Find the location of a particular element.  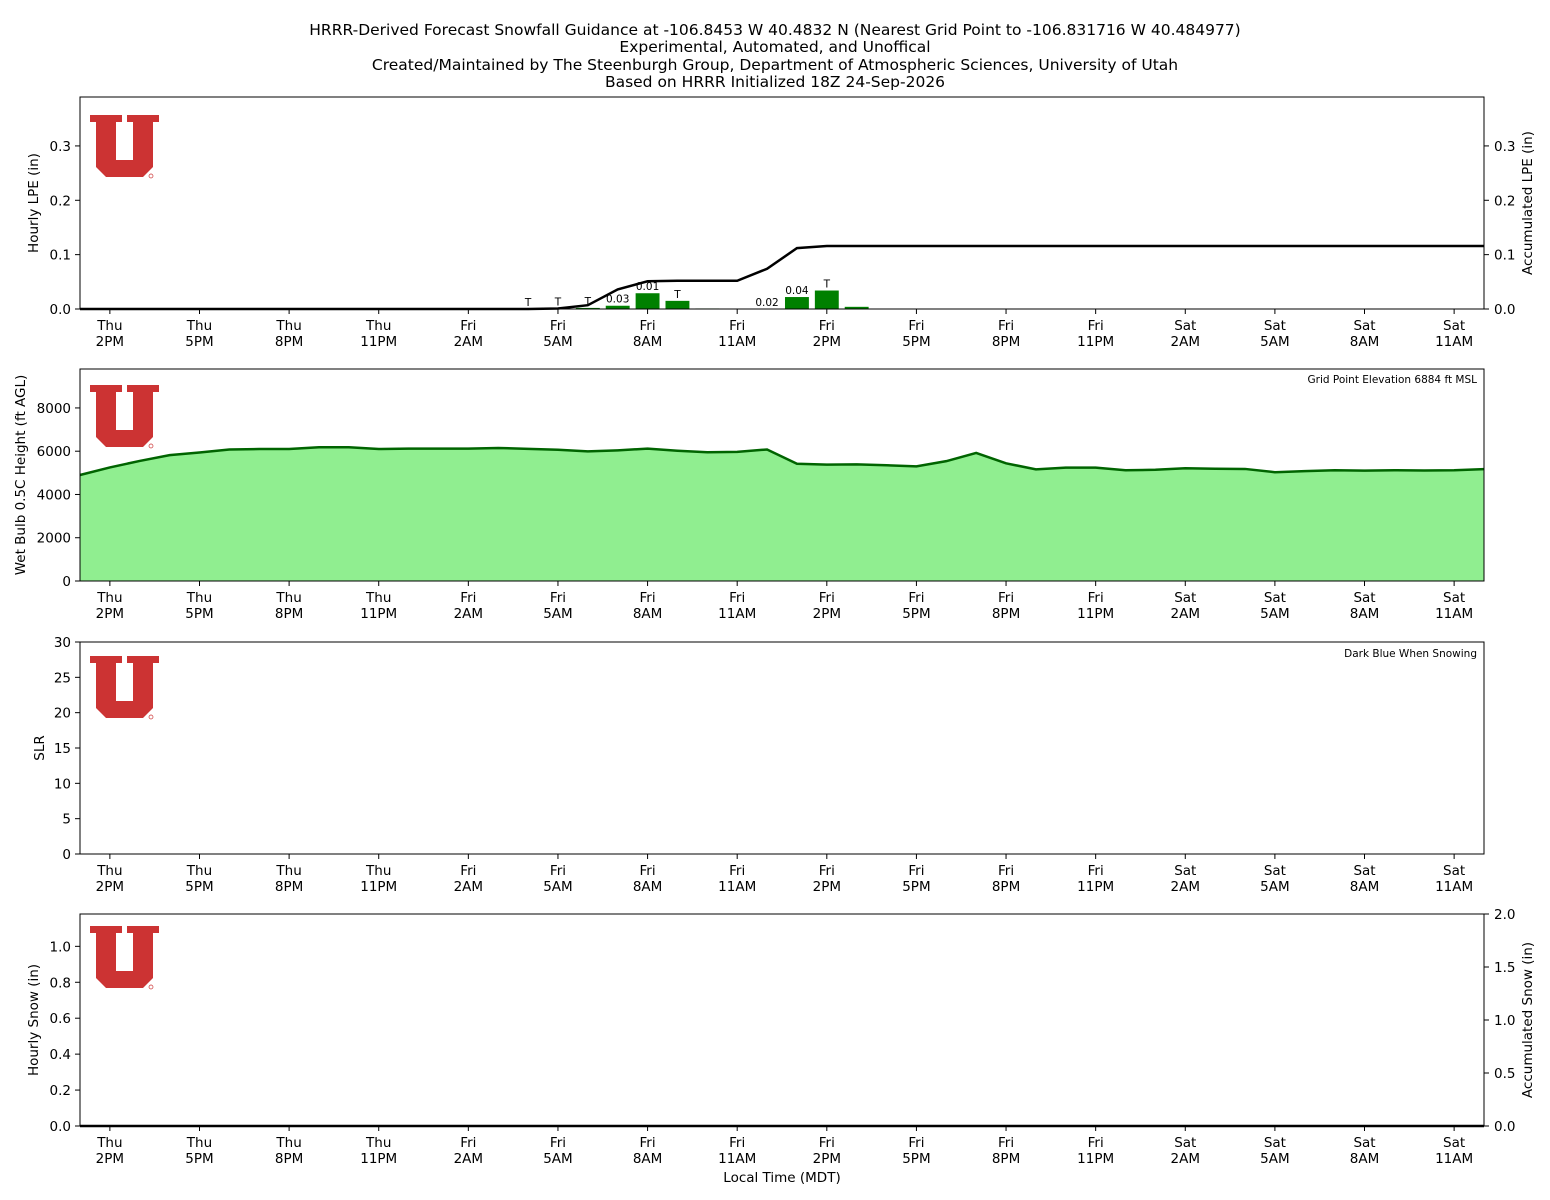

wetbulb-area is located at coordinates (782, 514).